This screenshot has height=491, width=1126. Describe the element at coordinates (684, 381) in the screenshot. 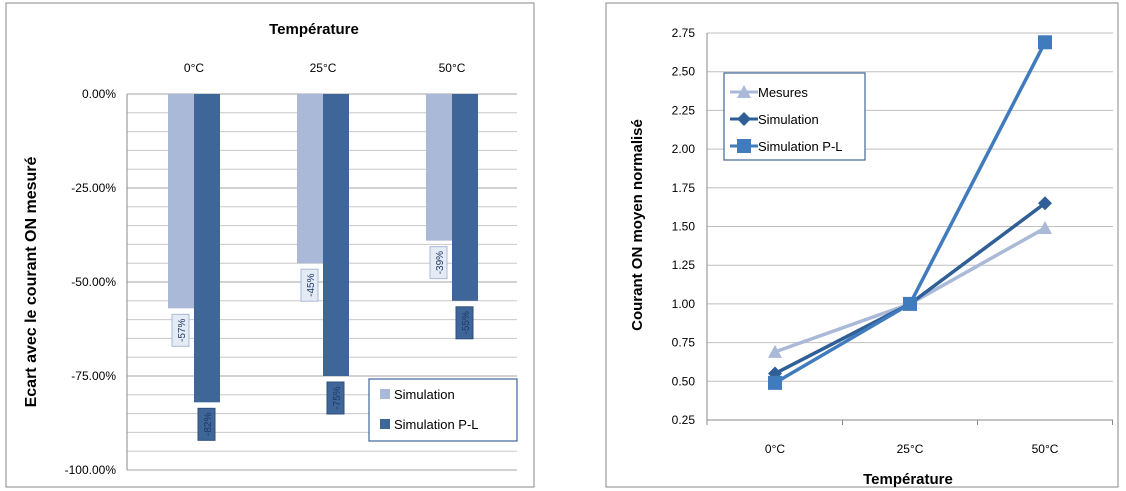

I see `y-tick-label: 0.50` at that location.